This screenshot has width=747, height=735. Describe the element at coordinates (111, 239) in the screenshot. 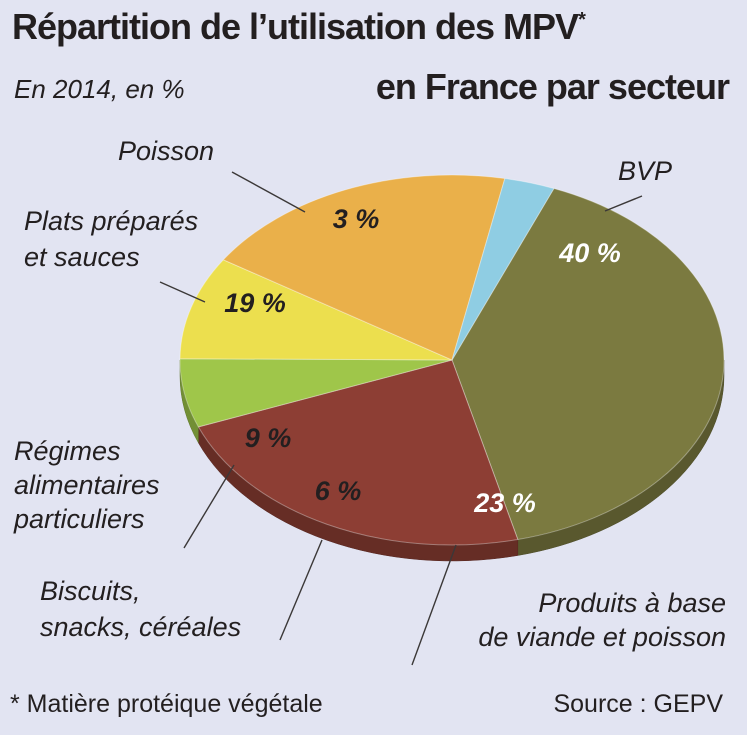

I see `category-label-plats-prepares-et-sauces: Plats préparés et sauces` at that location.